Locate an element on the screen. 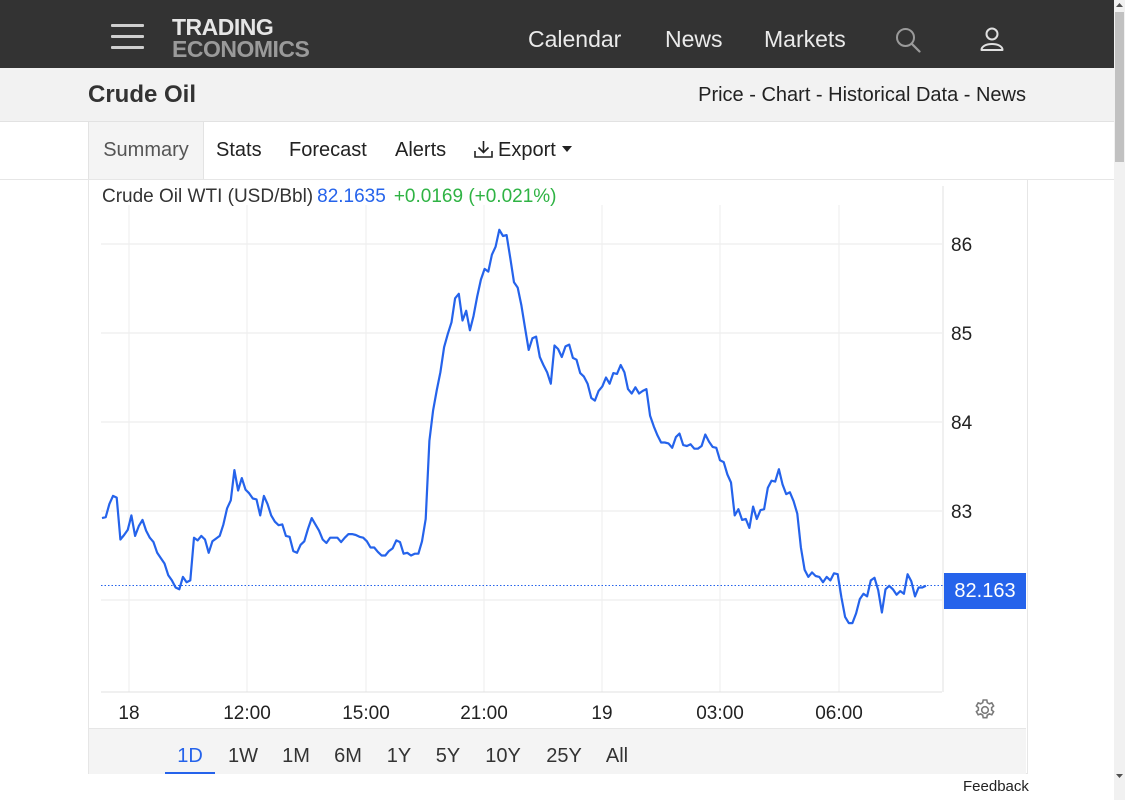  logo: TRADING ECONOMICS is located at coordinates (241, 38).